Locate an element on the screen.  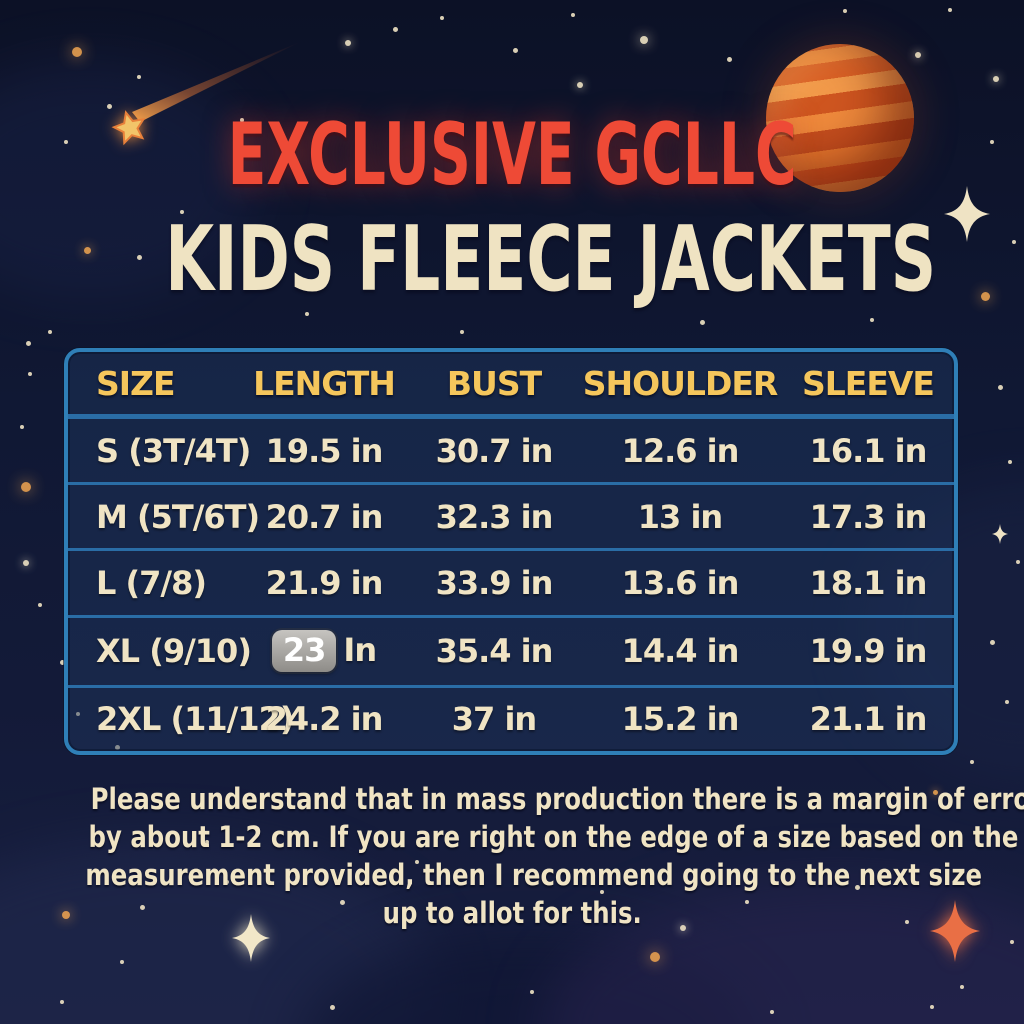
bust-cell: 33.9 in is located at coordinates (494, 583).